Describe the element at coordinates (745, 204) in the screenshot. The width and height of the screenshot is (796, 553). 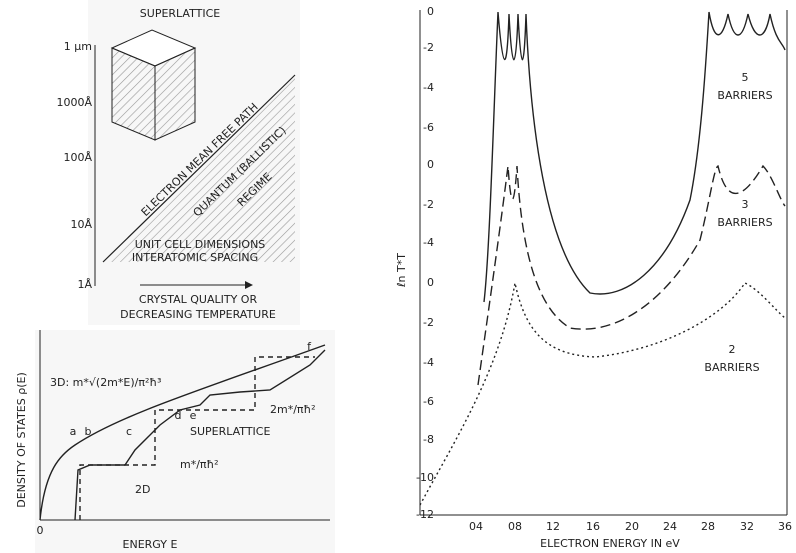
I see `curve-label: 3` at that location.